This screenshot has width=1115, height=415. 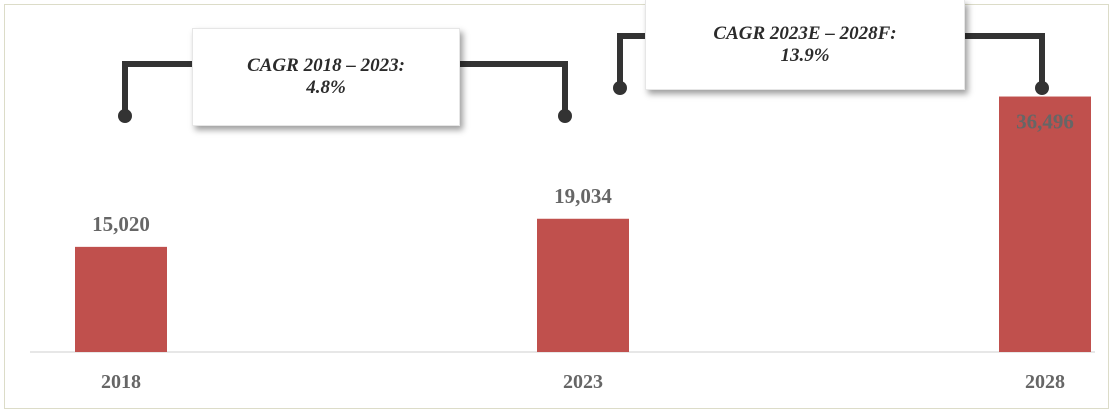 I want to click on cagr-connector-dot-2028, so click(x=1042, y=88).